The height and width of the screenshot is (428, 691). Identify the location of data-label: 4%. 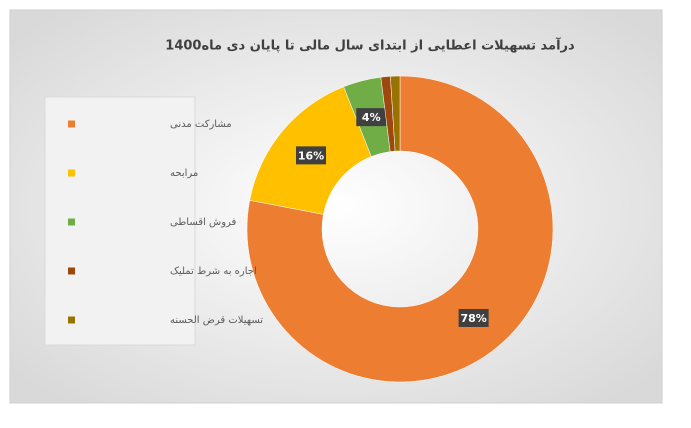
(371, 117).